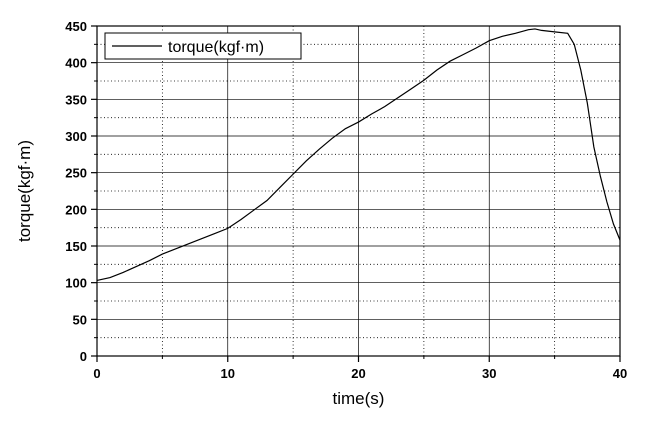 This screenshot has width=647, height=423. What do you see at coordinates (228, 373) in the screenshot?
I see `x-tick-label-10: 10` at bounding box center [228, 373].